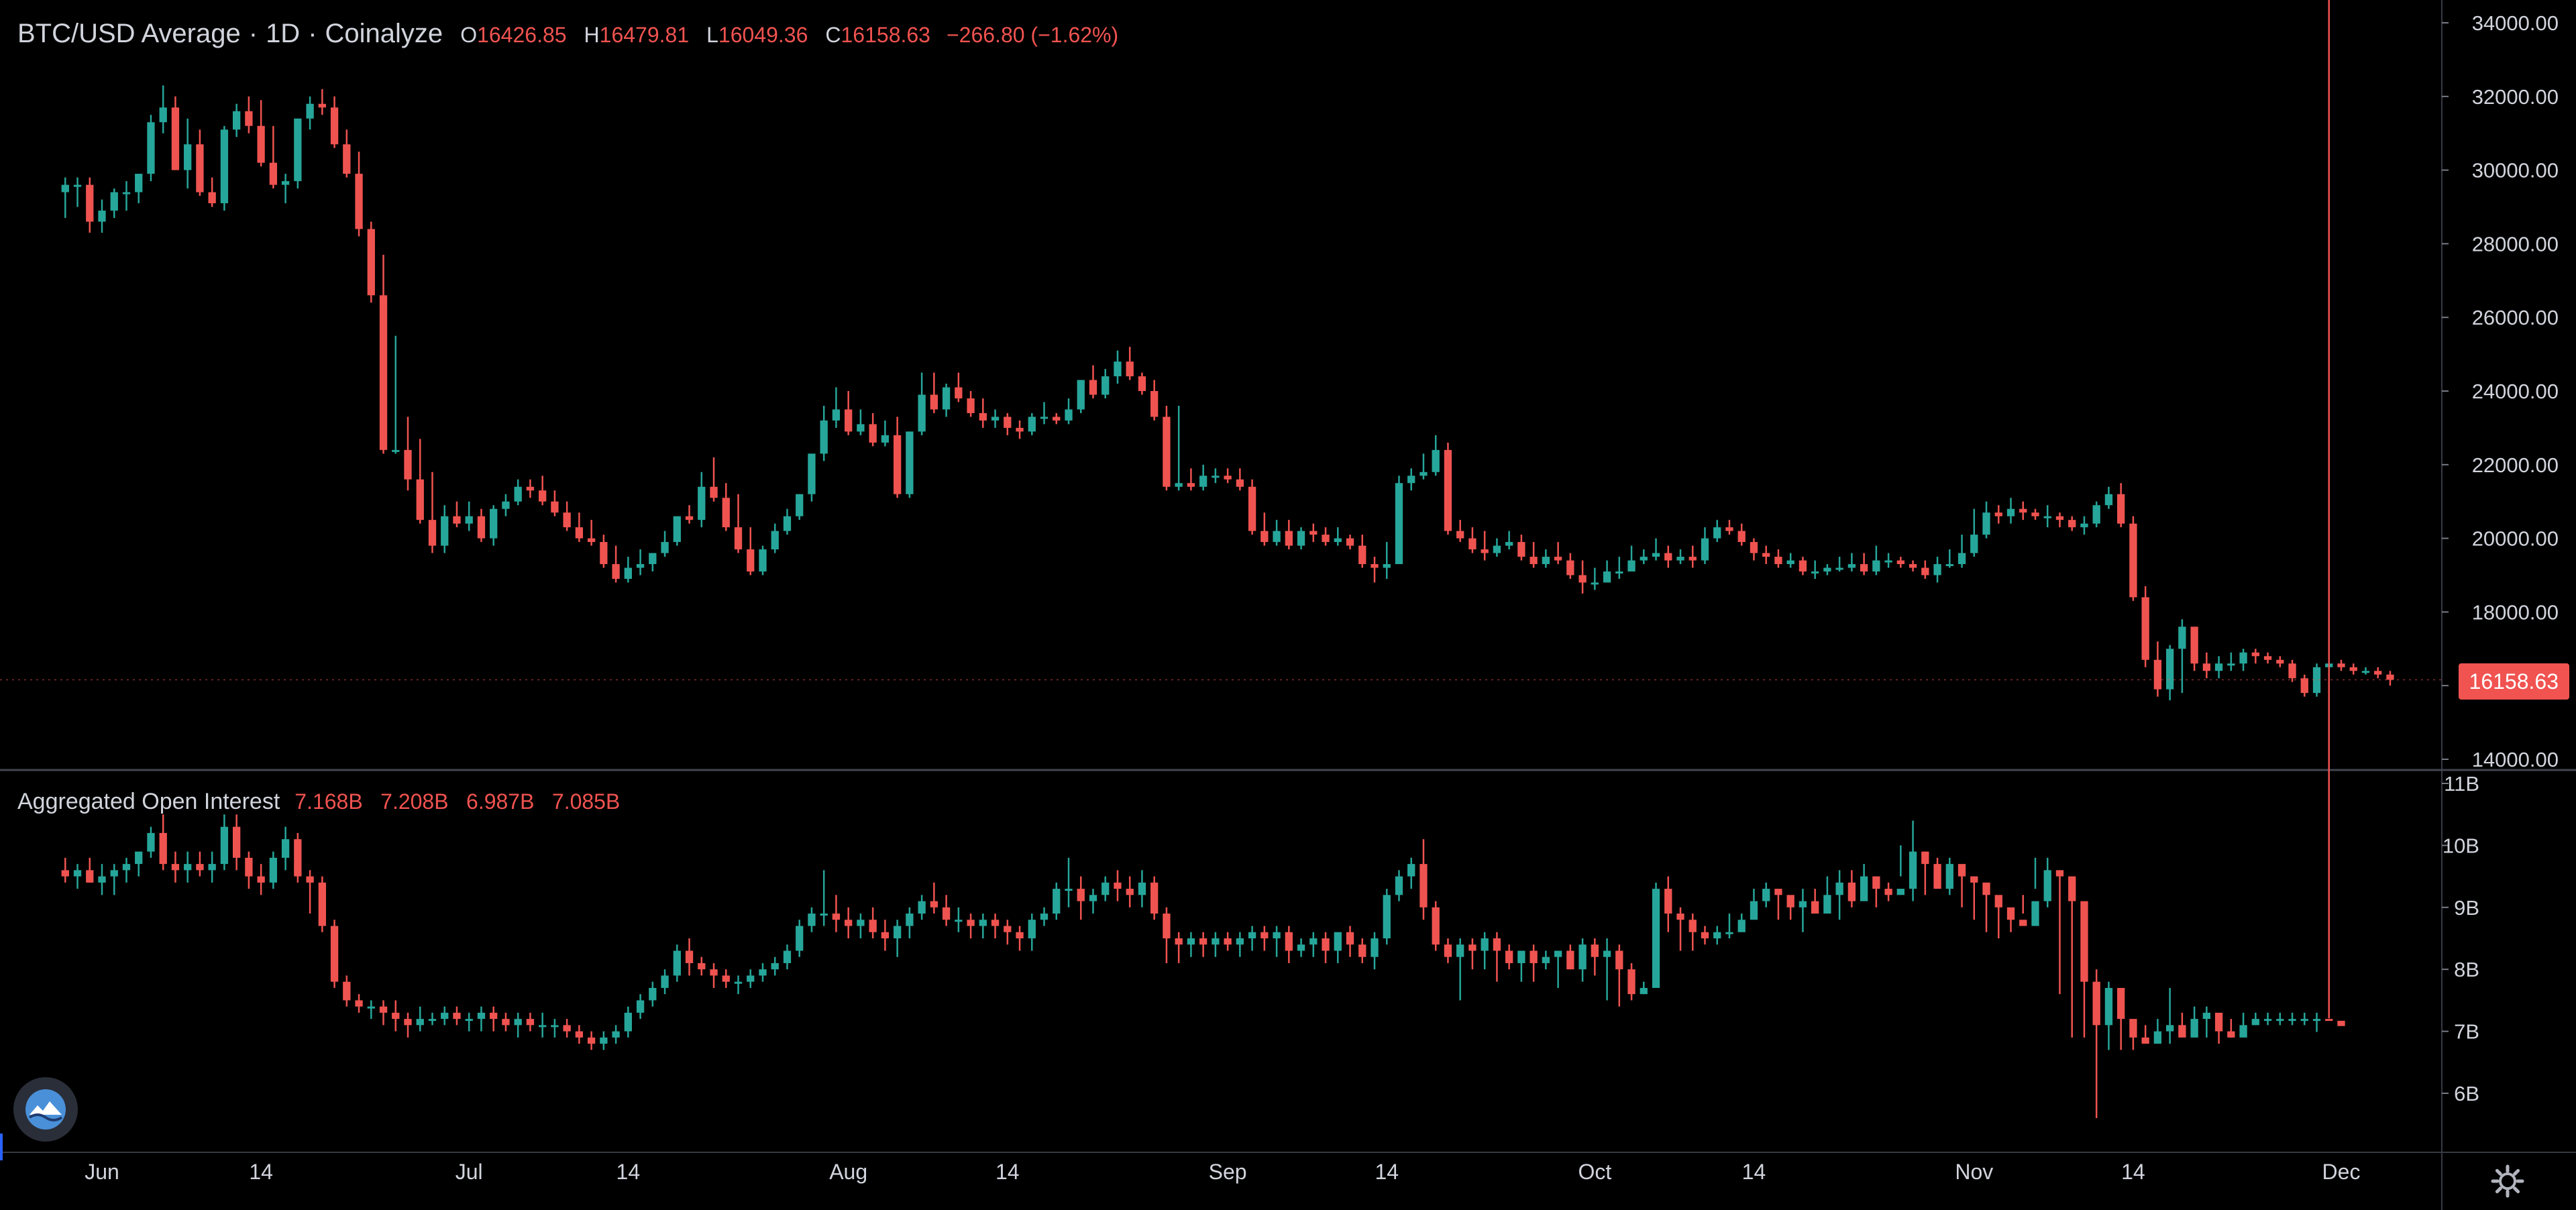 This screenshot has width=2576, height=1210. I want to click on time-axis-label: Nov, so click(1974, 1172).